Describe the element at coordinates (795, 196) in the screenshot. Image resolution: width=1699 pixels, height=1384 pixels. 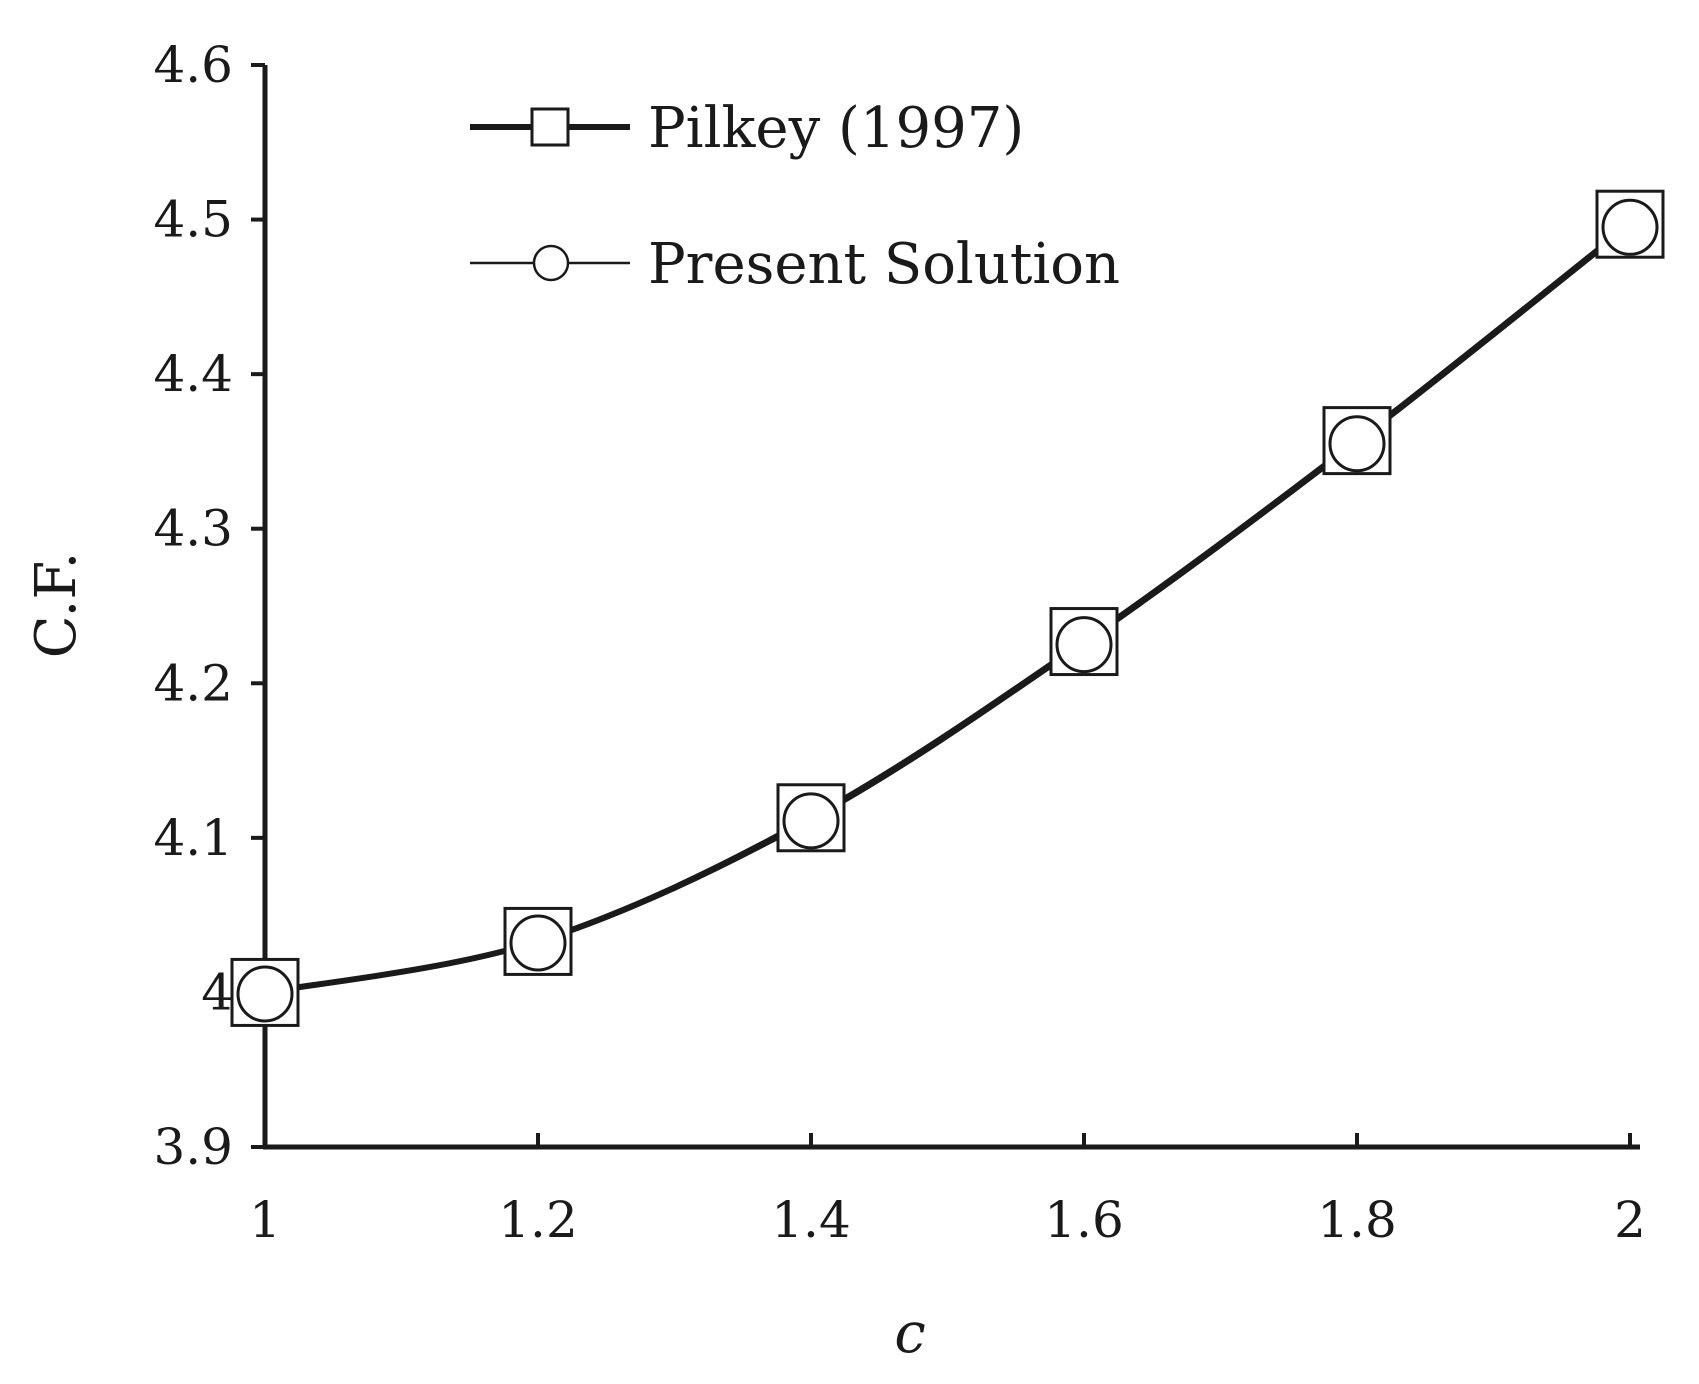
I see `legend: Pilkey (1997) Present Solution` at that location.